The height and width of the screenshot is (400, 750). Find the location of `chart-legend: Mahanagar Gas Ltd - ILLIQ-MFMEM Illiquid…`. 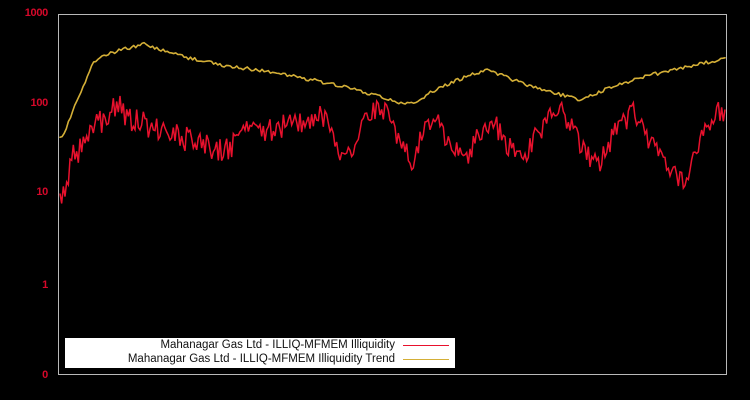

chart-legend: Mahanagar Gas Ltd - ILLIQ-MFMEM Illiquid… is located at coordinates (260, 353).